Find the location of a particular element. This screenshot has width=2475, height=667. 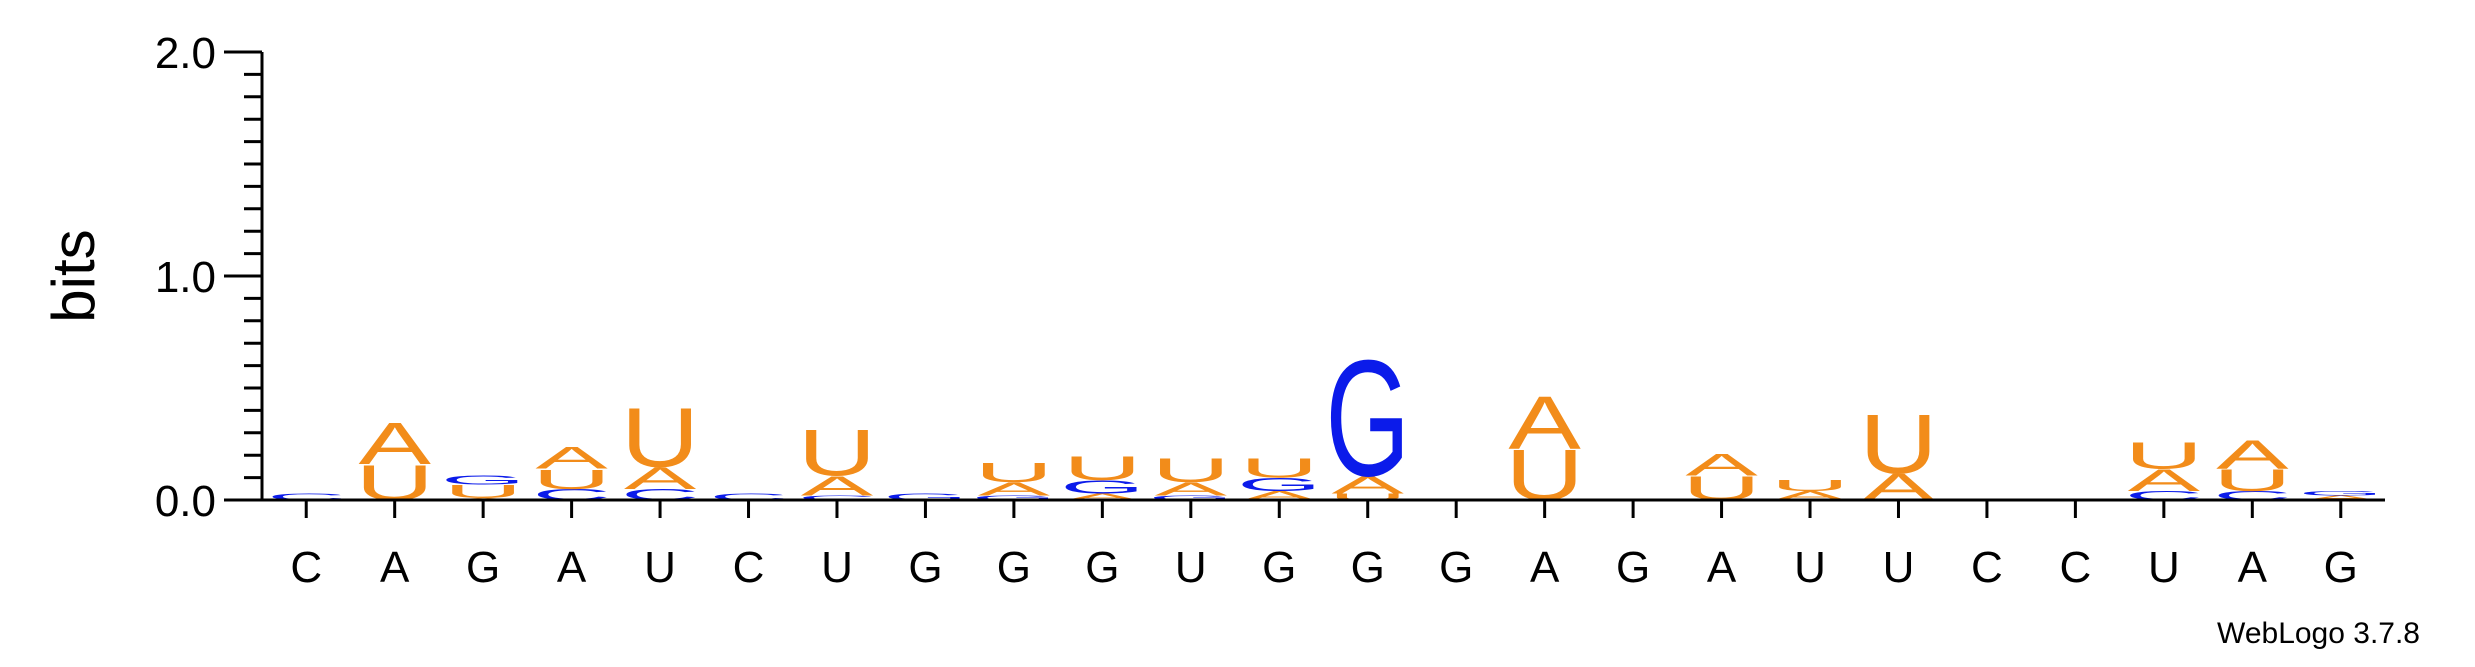

y-tick-label: 2.0 is located at coordinates (185, 53).